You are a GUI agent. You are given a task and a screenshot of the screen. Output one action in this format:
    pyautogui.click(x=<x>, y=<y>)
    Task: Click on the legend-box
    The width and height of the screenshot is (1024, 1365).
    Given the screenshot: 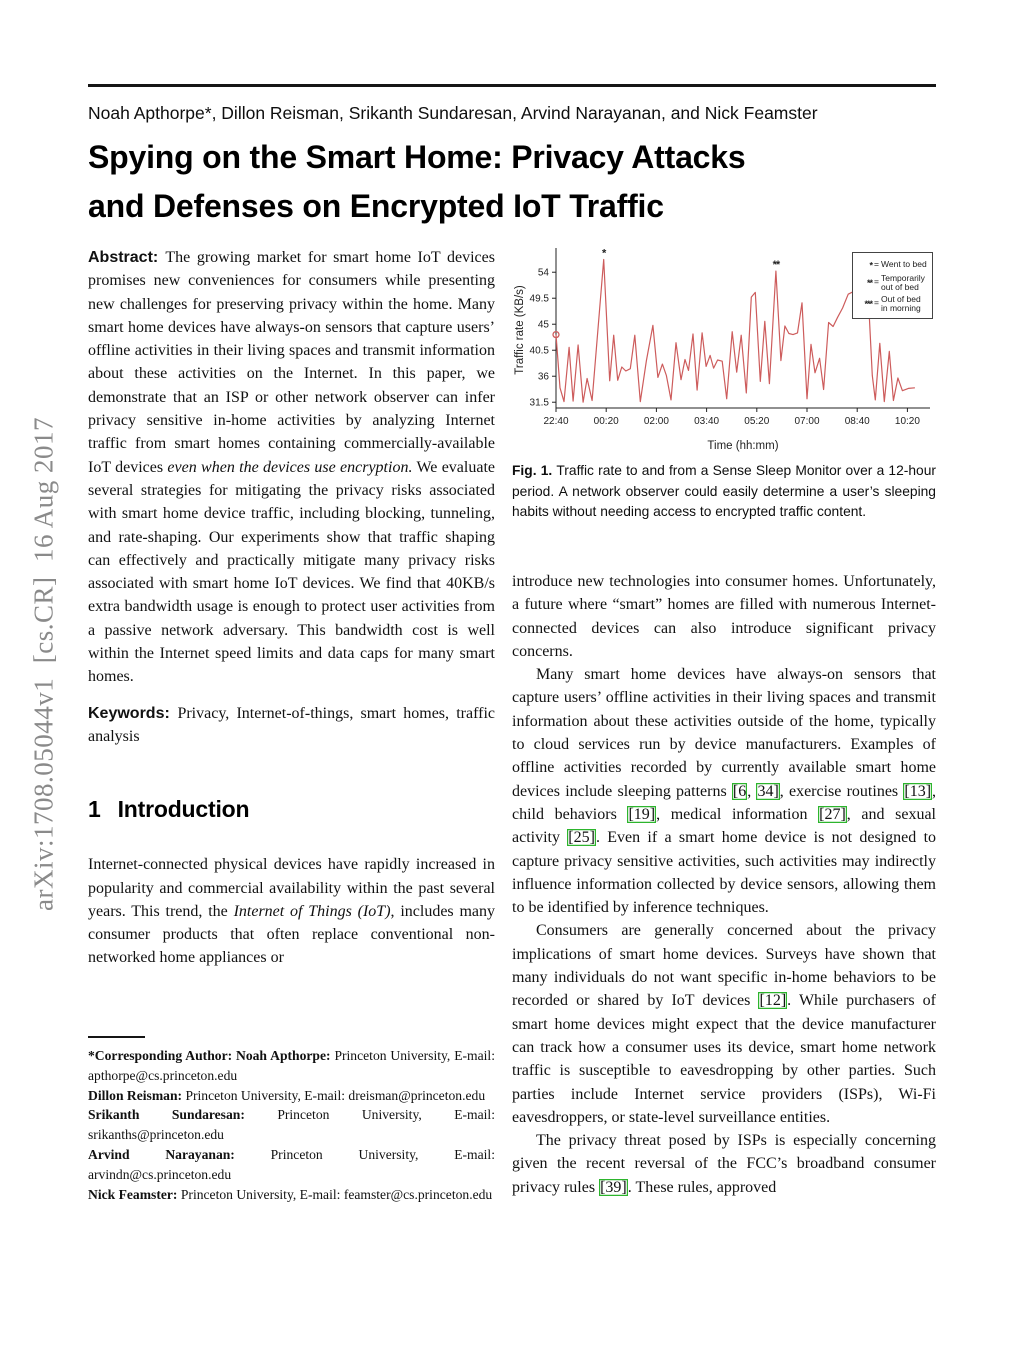 What is the action you would take?
    pyautogui.click(x=892, y=285)
    